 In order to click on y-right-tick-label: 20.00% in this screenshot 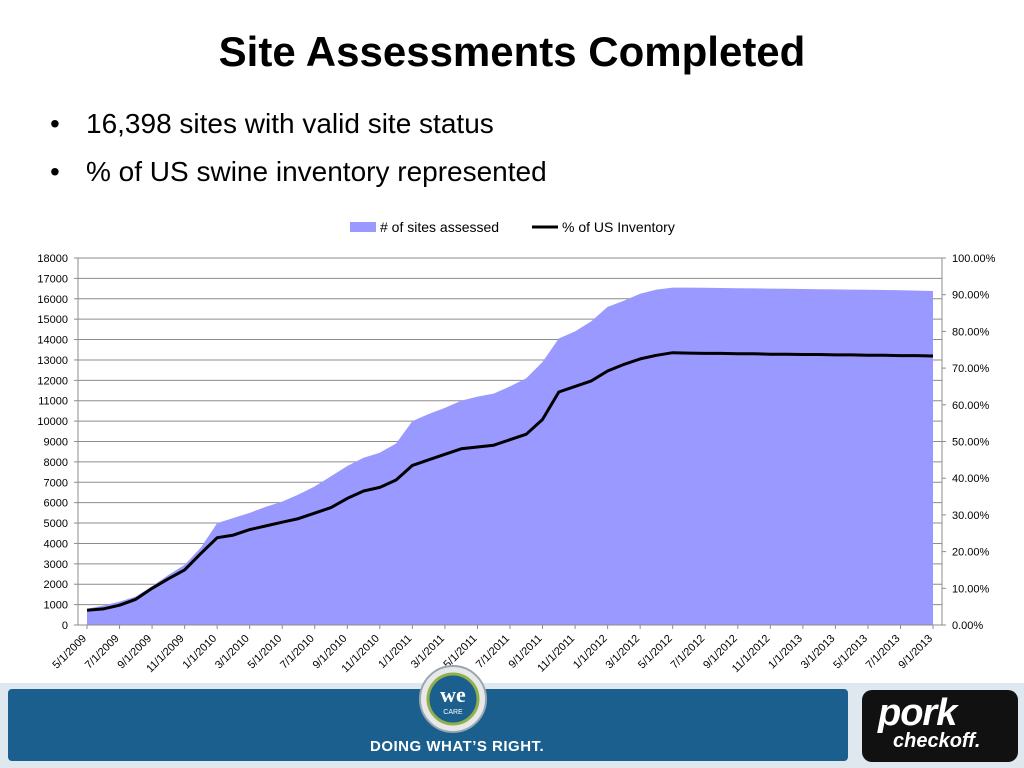, I will do `click(971, 553)`.